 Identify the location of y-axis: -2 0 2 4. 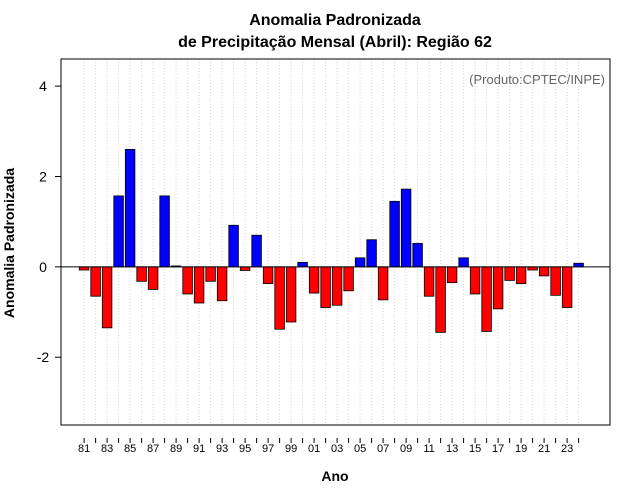
(49, 221).